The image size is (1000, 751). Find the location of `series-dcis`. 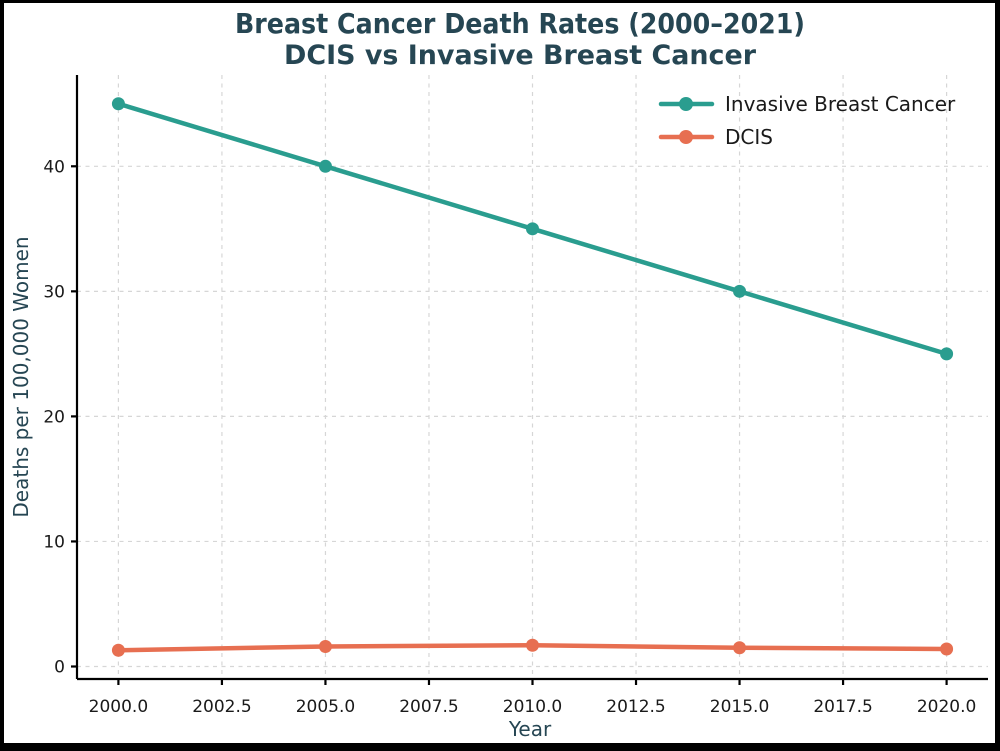

series-dcis is located at coordinates (532, 647).